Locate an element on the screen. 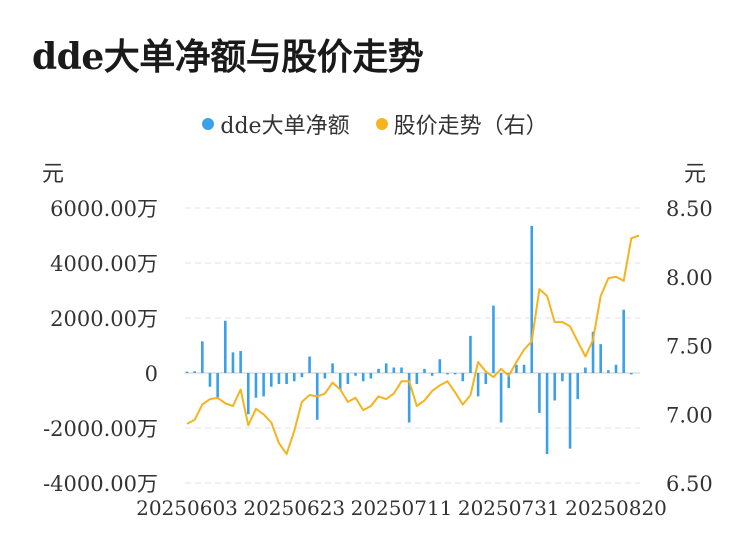 Image resolution: width=750 pixels, height=558 pixels. legend-label-dde: dde大单净额 is located at coordinates (285, 126).